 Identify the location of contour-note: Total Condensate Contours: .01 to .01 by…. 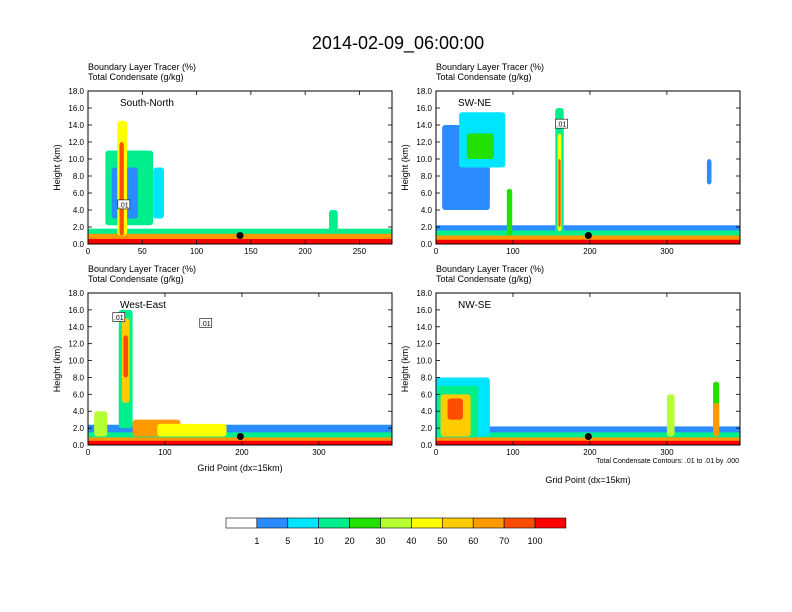
(667, 461).